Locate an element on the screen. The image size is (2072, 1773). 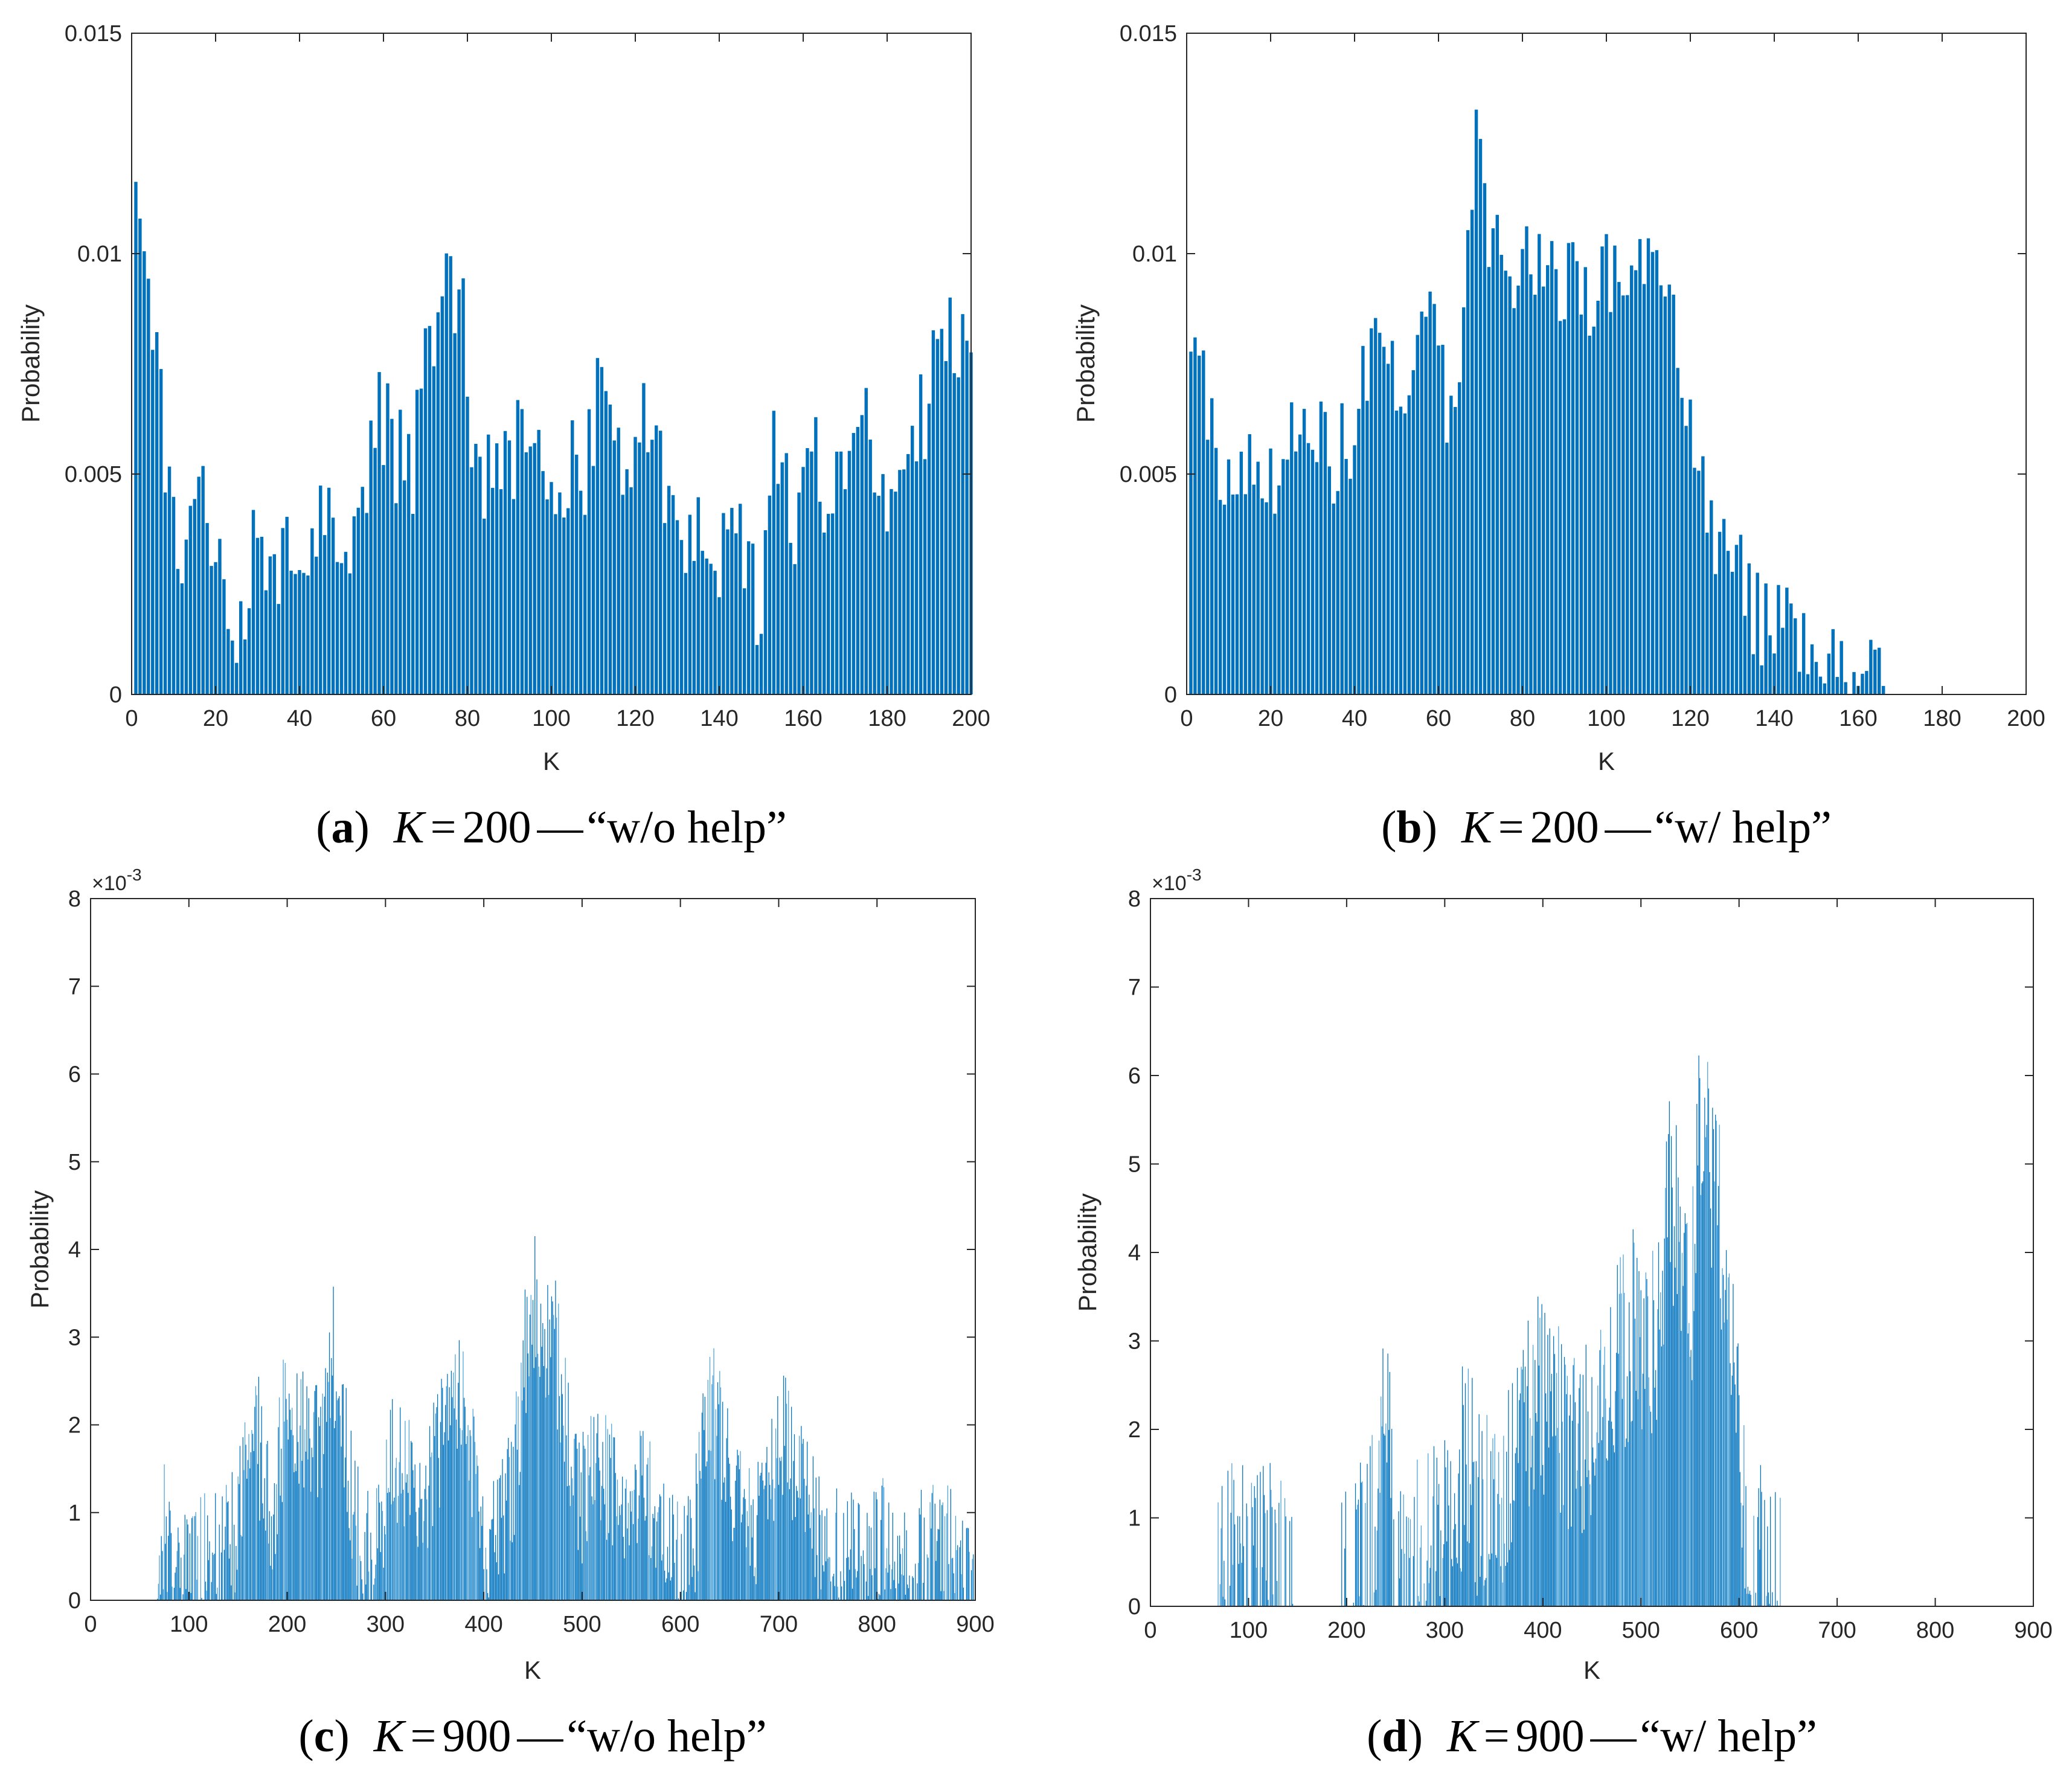
y-tick-label-c: 1 is located at coordinates (74, 1513).